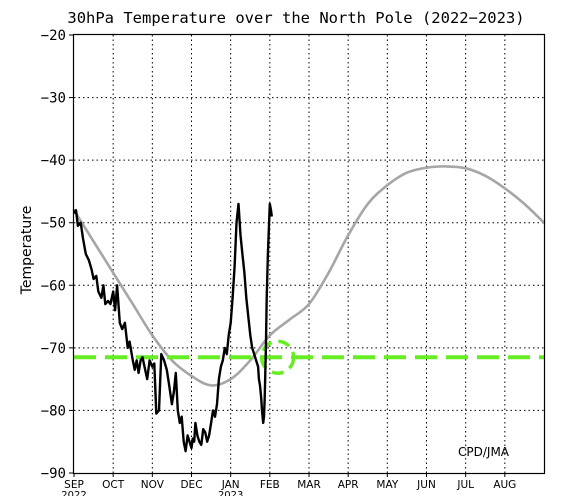  I want to click on x-tick-label: AUG, so click(504, 485).